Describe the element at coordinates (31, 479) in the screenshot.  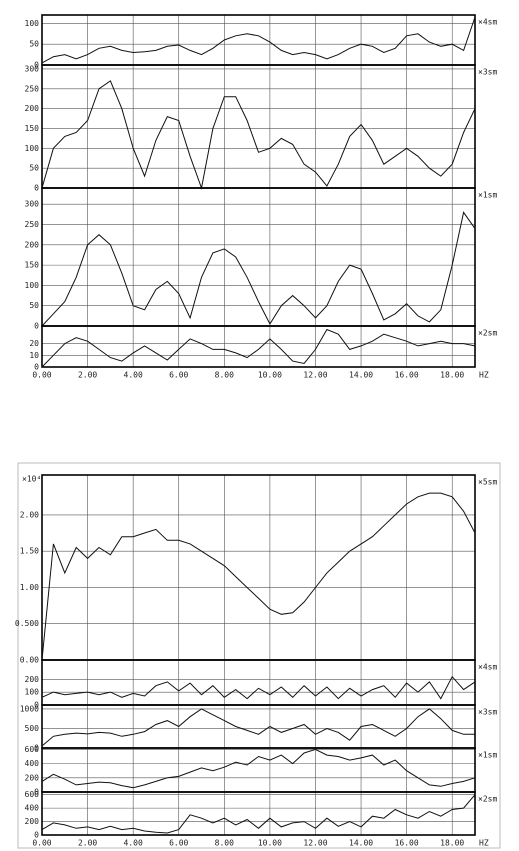
I see `multiplier: ×10⁴` at that location.